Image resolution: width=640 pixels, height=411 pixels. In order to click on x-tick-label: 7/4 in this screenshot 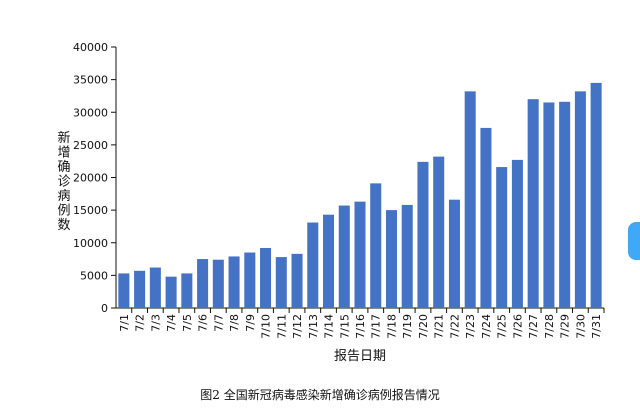, I will do `click(171, 323)`.